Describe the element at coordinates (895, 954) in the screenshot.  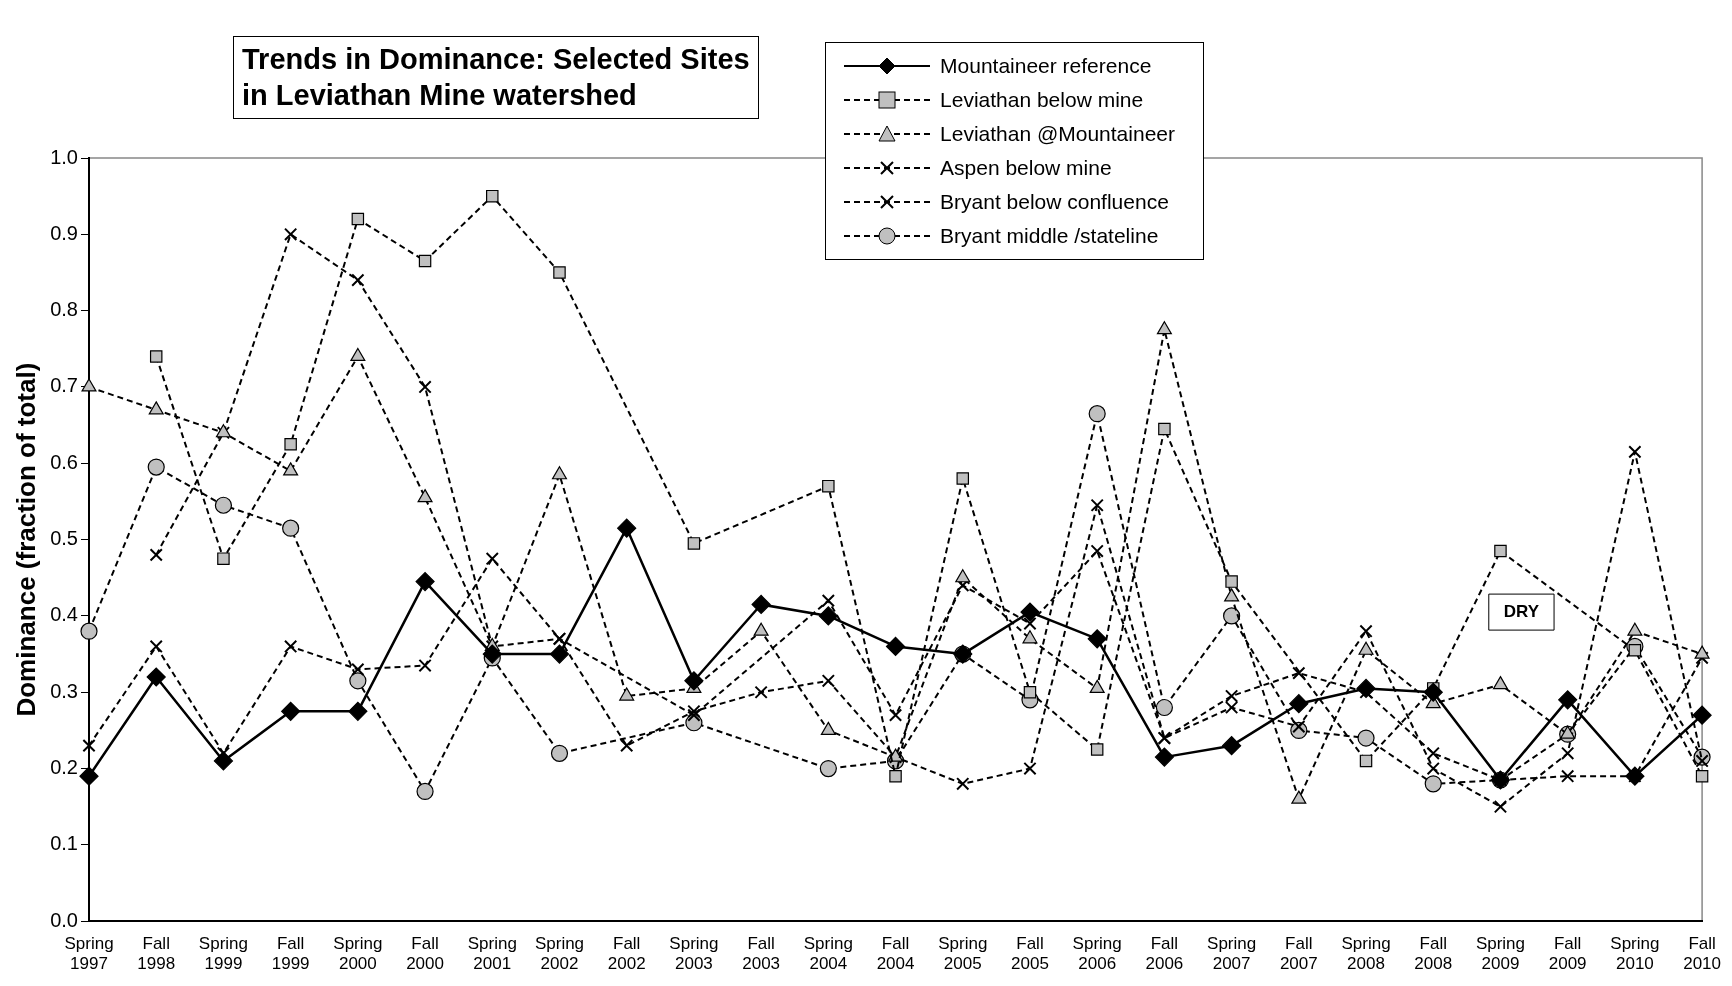
I see `x-tick-label: Fall 2004` at that location.